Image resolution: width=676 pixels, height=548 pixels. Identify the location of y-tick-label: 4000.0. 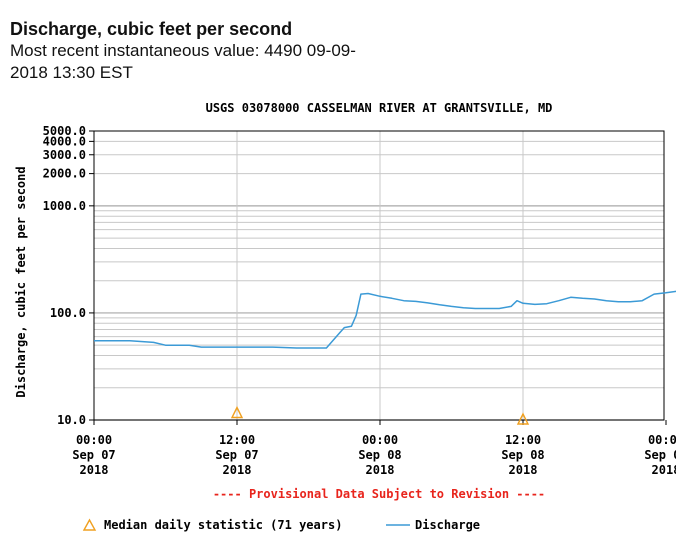
(64, 141).